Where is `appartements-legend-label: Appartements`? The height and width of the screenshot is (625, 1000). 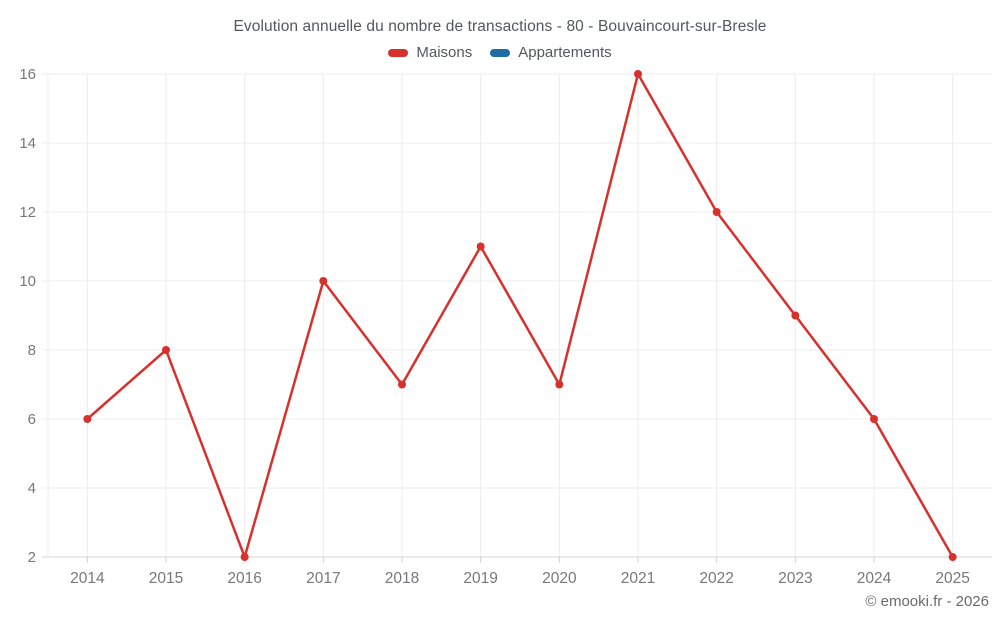
appartements-legend-label: Appartements is located at coordinates (565, 52).